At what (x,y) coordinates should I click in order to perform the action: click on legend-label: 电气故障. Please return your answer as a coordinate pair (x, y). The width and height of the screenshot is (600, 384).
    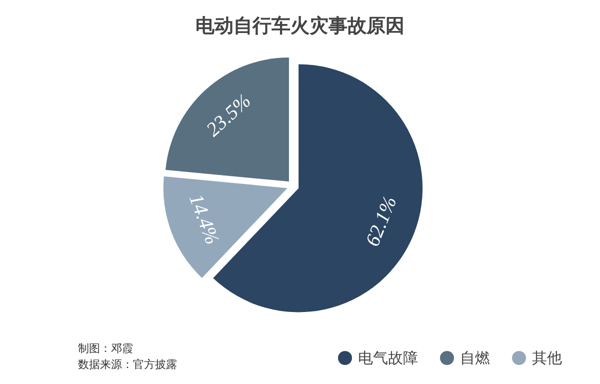
    Looking at the image, I should click on (388, 358).